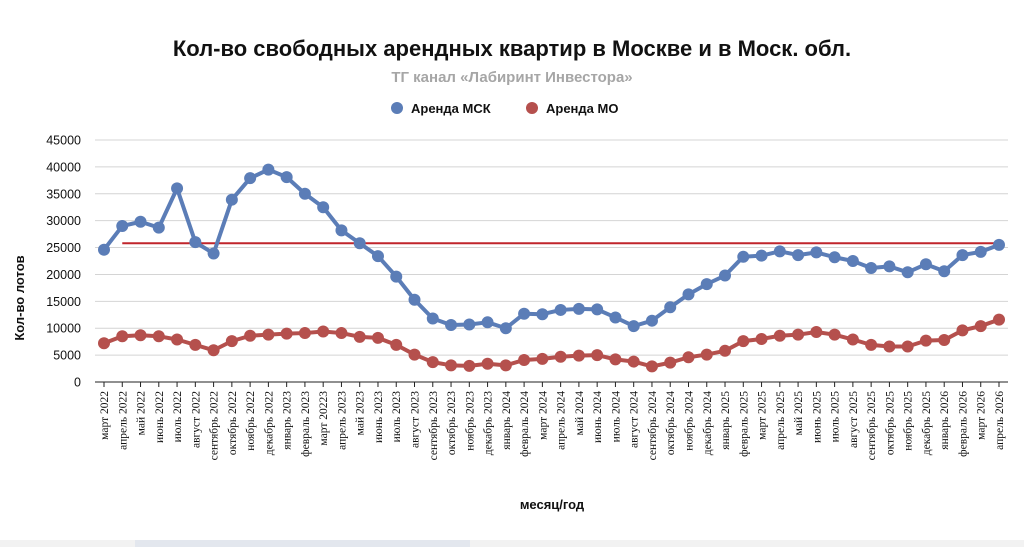 Image resolution: width=1024 pixels, height=547 pixels. Describe the element at coordinates (178, 417) in the screenshot. I see `x-tick-label: июль 2022` at that location.